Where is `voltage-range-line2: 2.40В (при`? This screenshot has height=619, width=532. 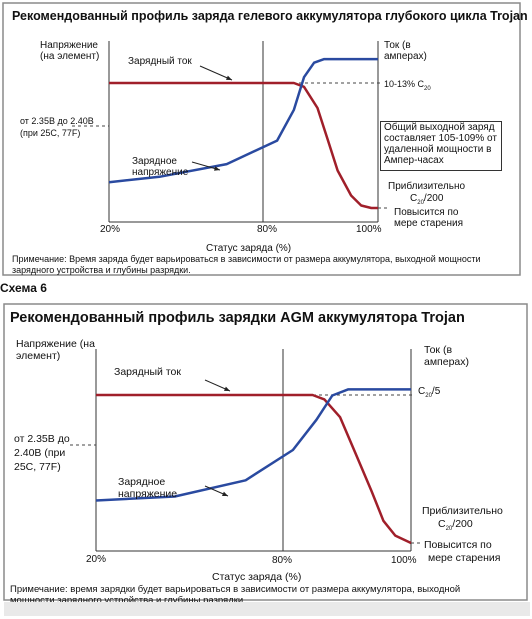 voltage-range-line2: 2.40В (при is located at coordinates (40, 453).